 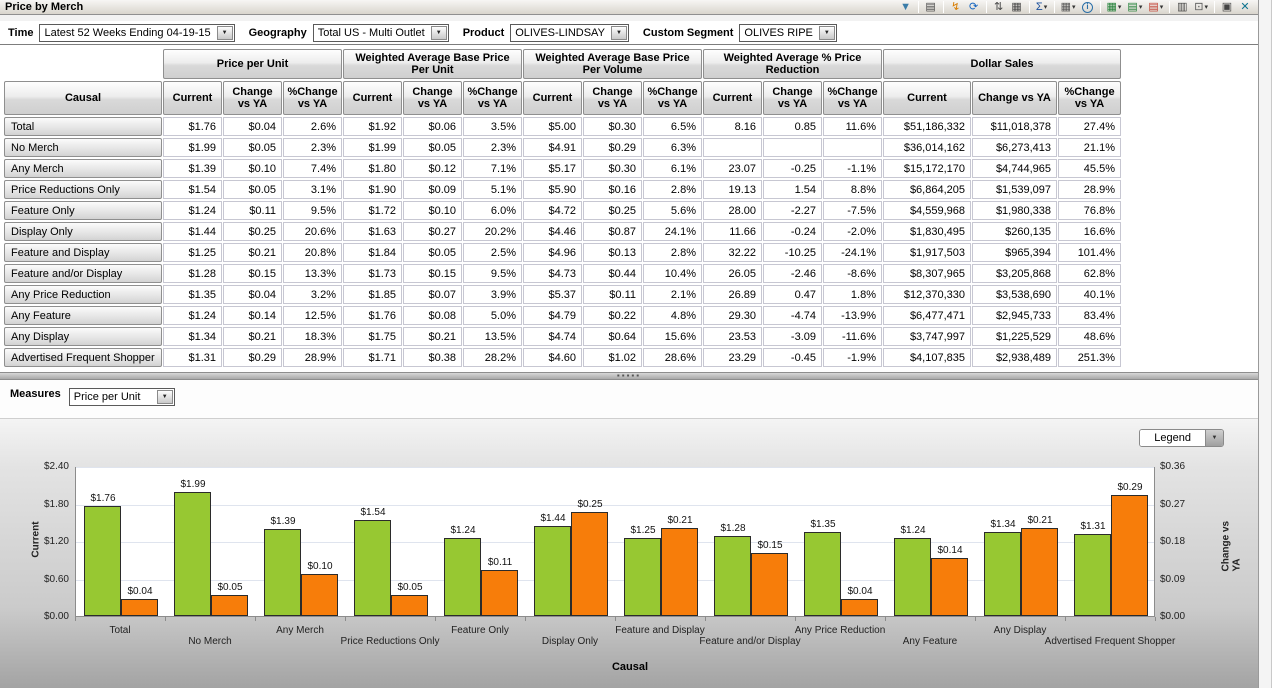 I want to click on group-header-3: Weighted Average % Price Reduction, so click(x=792, y=64).